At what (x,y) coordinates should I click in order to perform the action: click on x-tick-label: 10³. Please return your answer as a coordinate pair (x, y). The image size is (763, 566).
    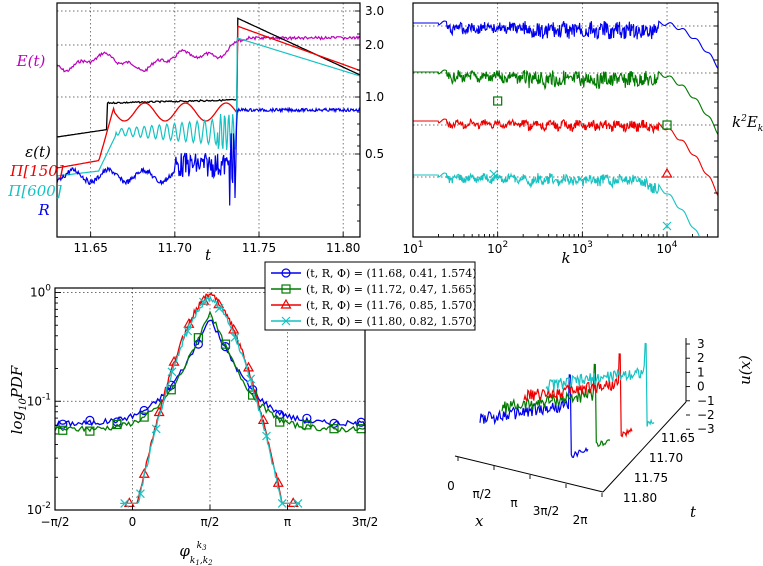
    Looking at the image, I should click on (582, 248).